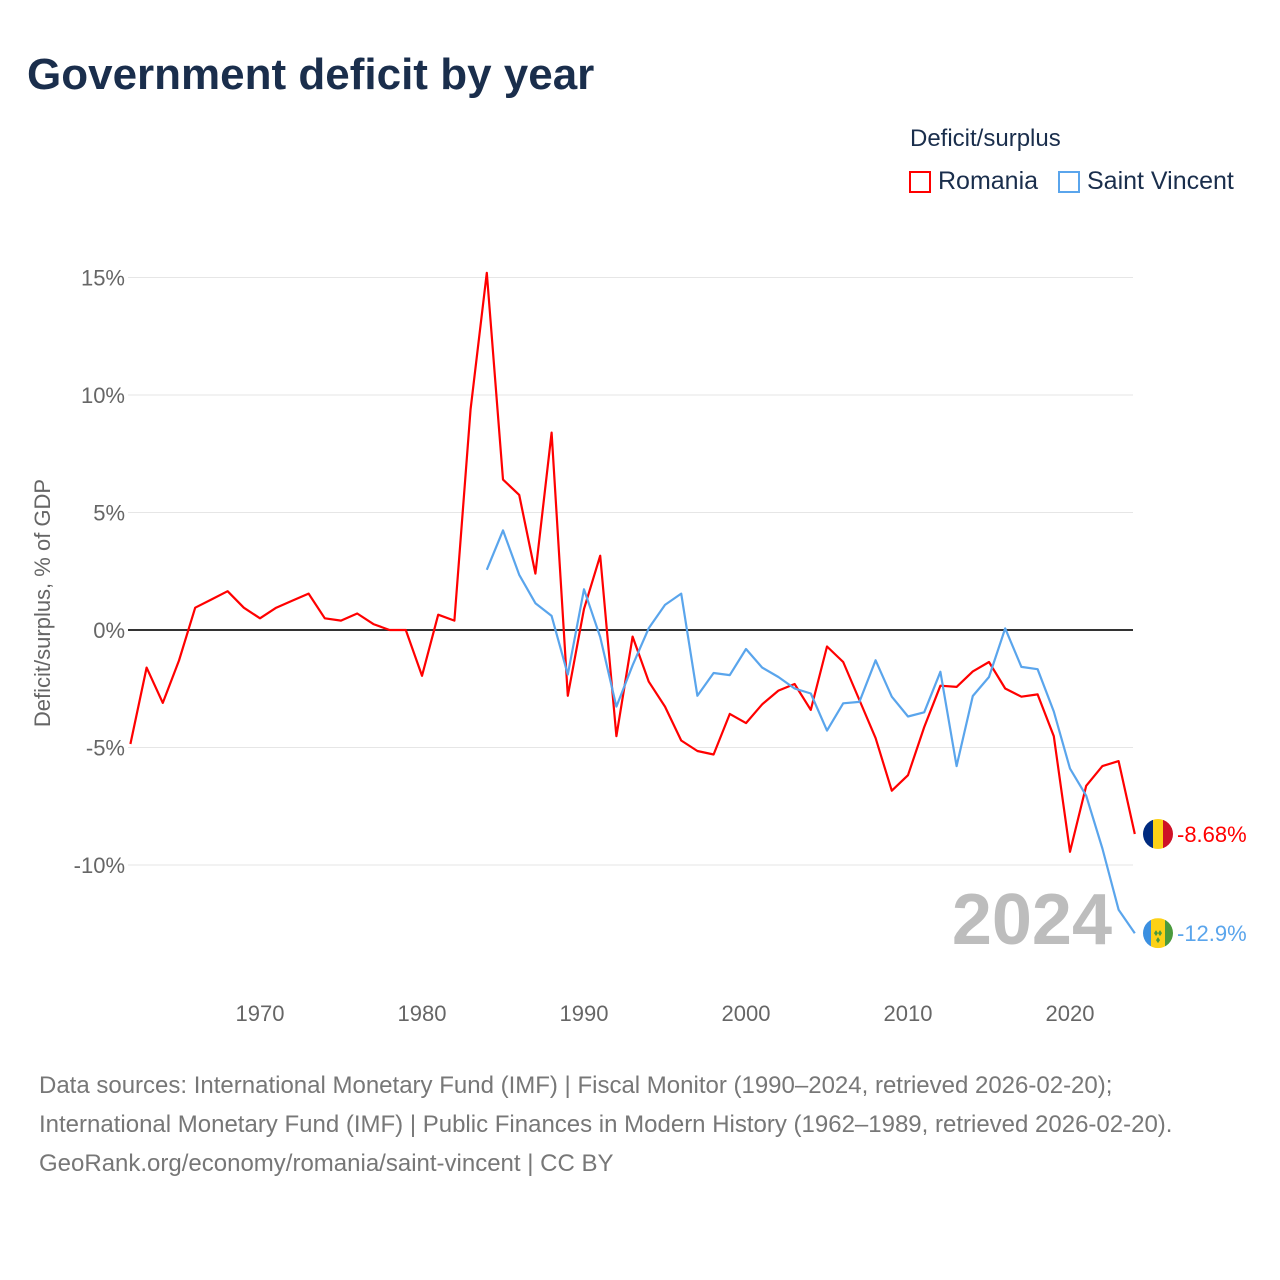  Describe the element at coordinates (1158, 833) in the screenshot. I see `romania-flag-icon` at that location.